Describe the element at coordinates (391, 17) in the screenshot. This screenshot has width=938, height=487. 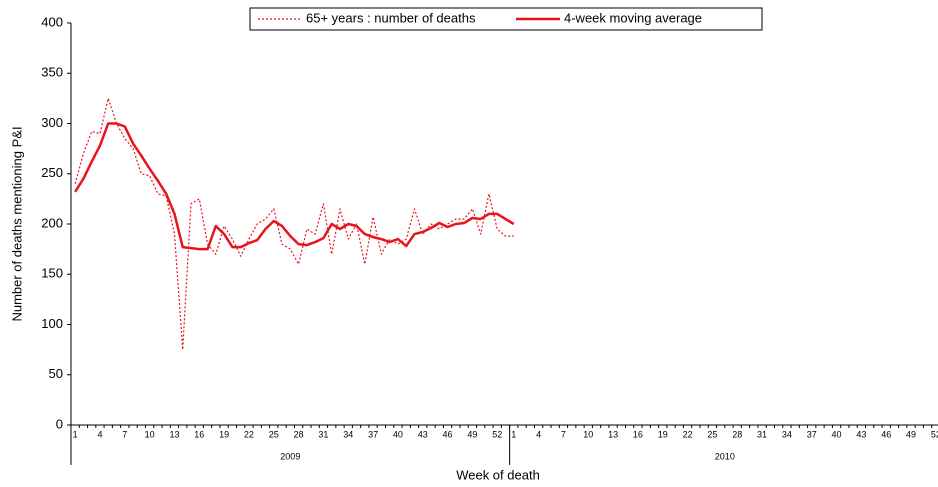
I see `legend-label: 65+ years : number of deaths` at that location.